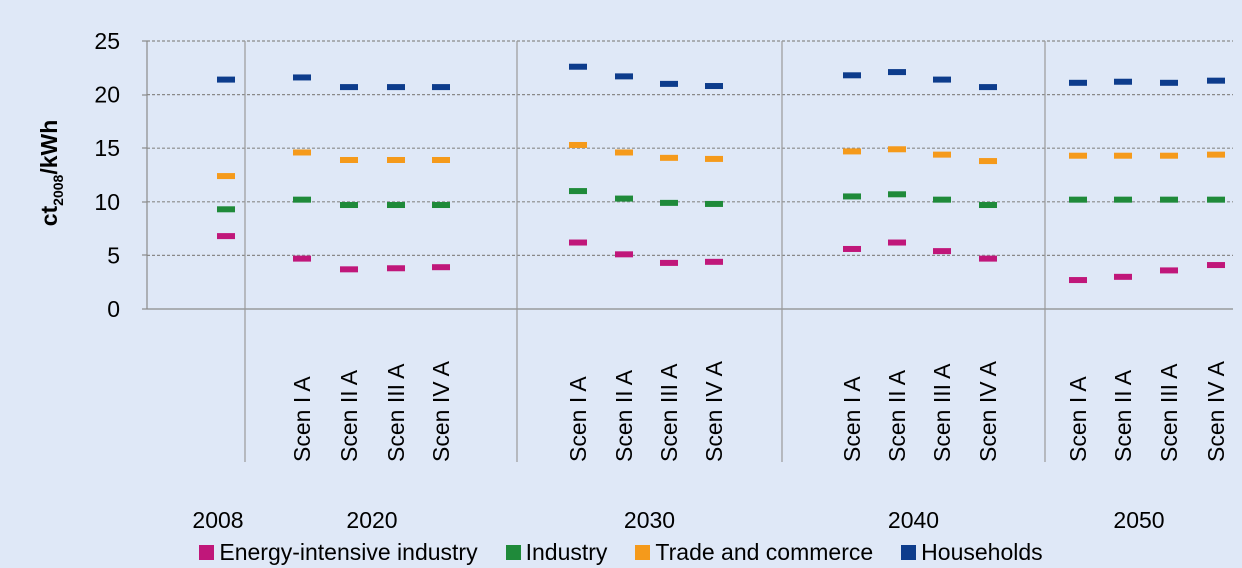  What do you see at coordinates (49, 215) in the screenshot?
I see `y-axis-label-main: ct` at bounding box center [49, 215].